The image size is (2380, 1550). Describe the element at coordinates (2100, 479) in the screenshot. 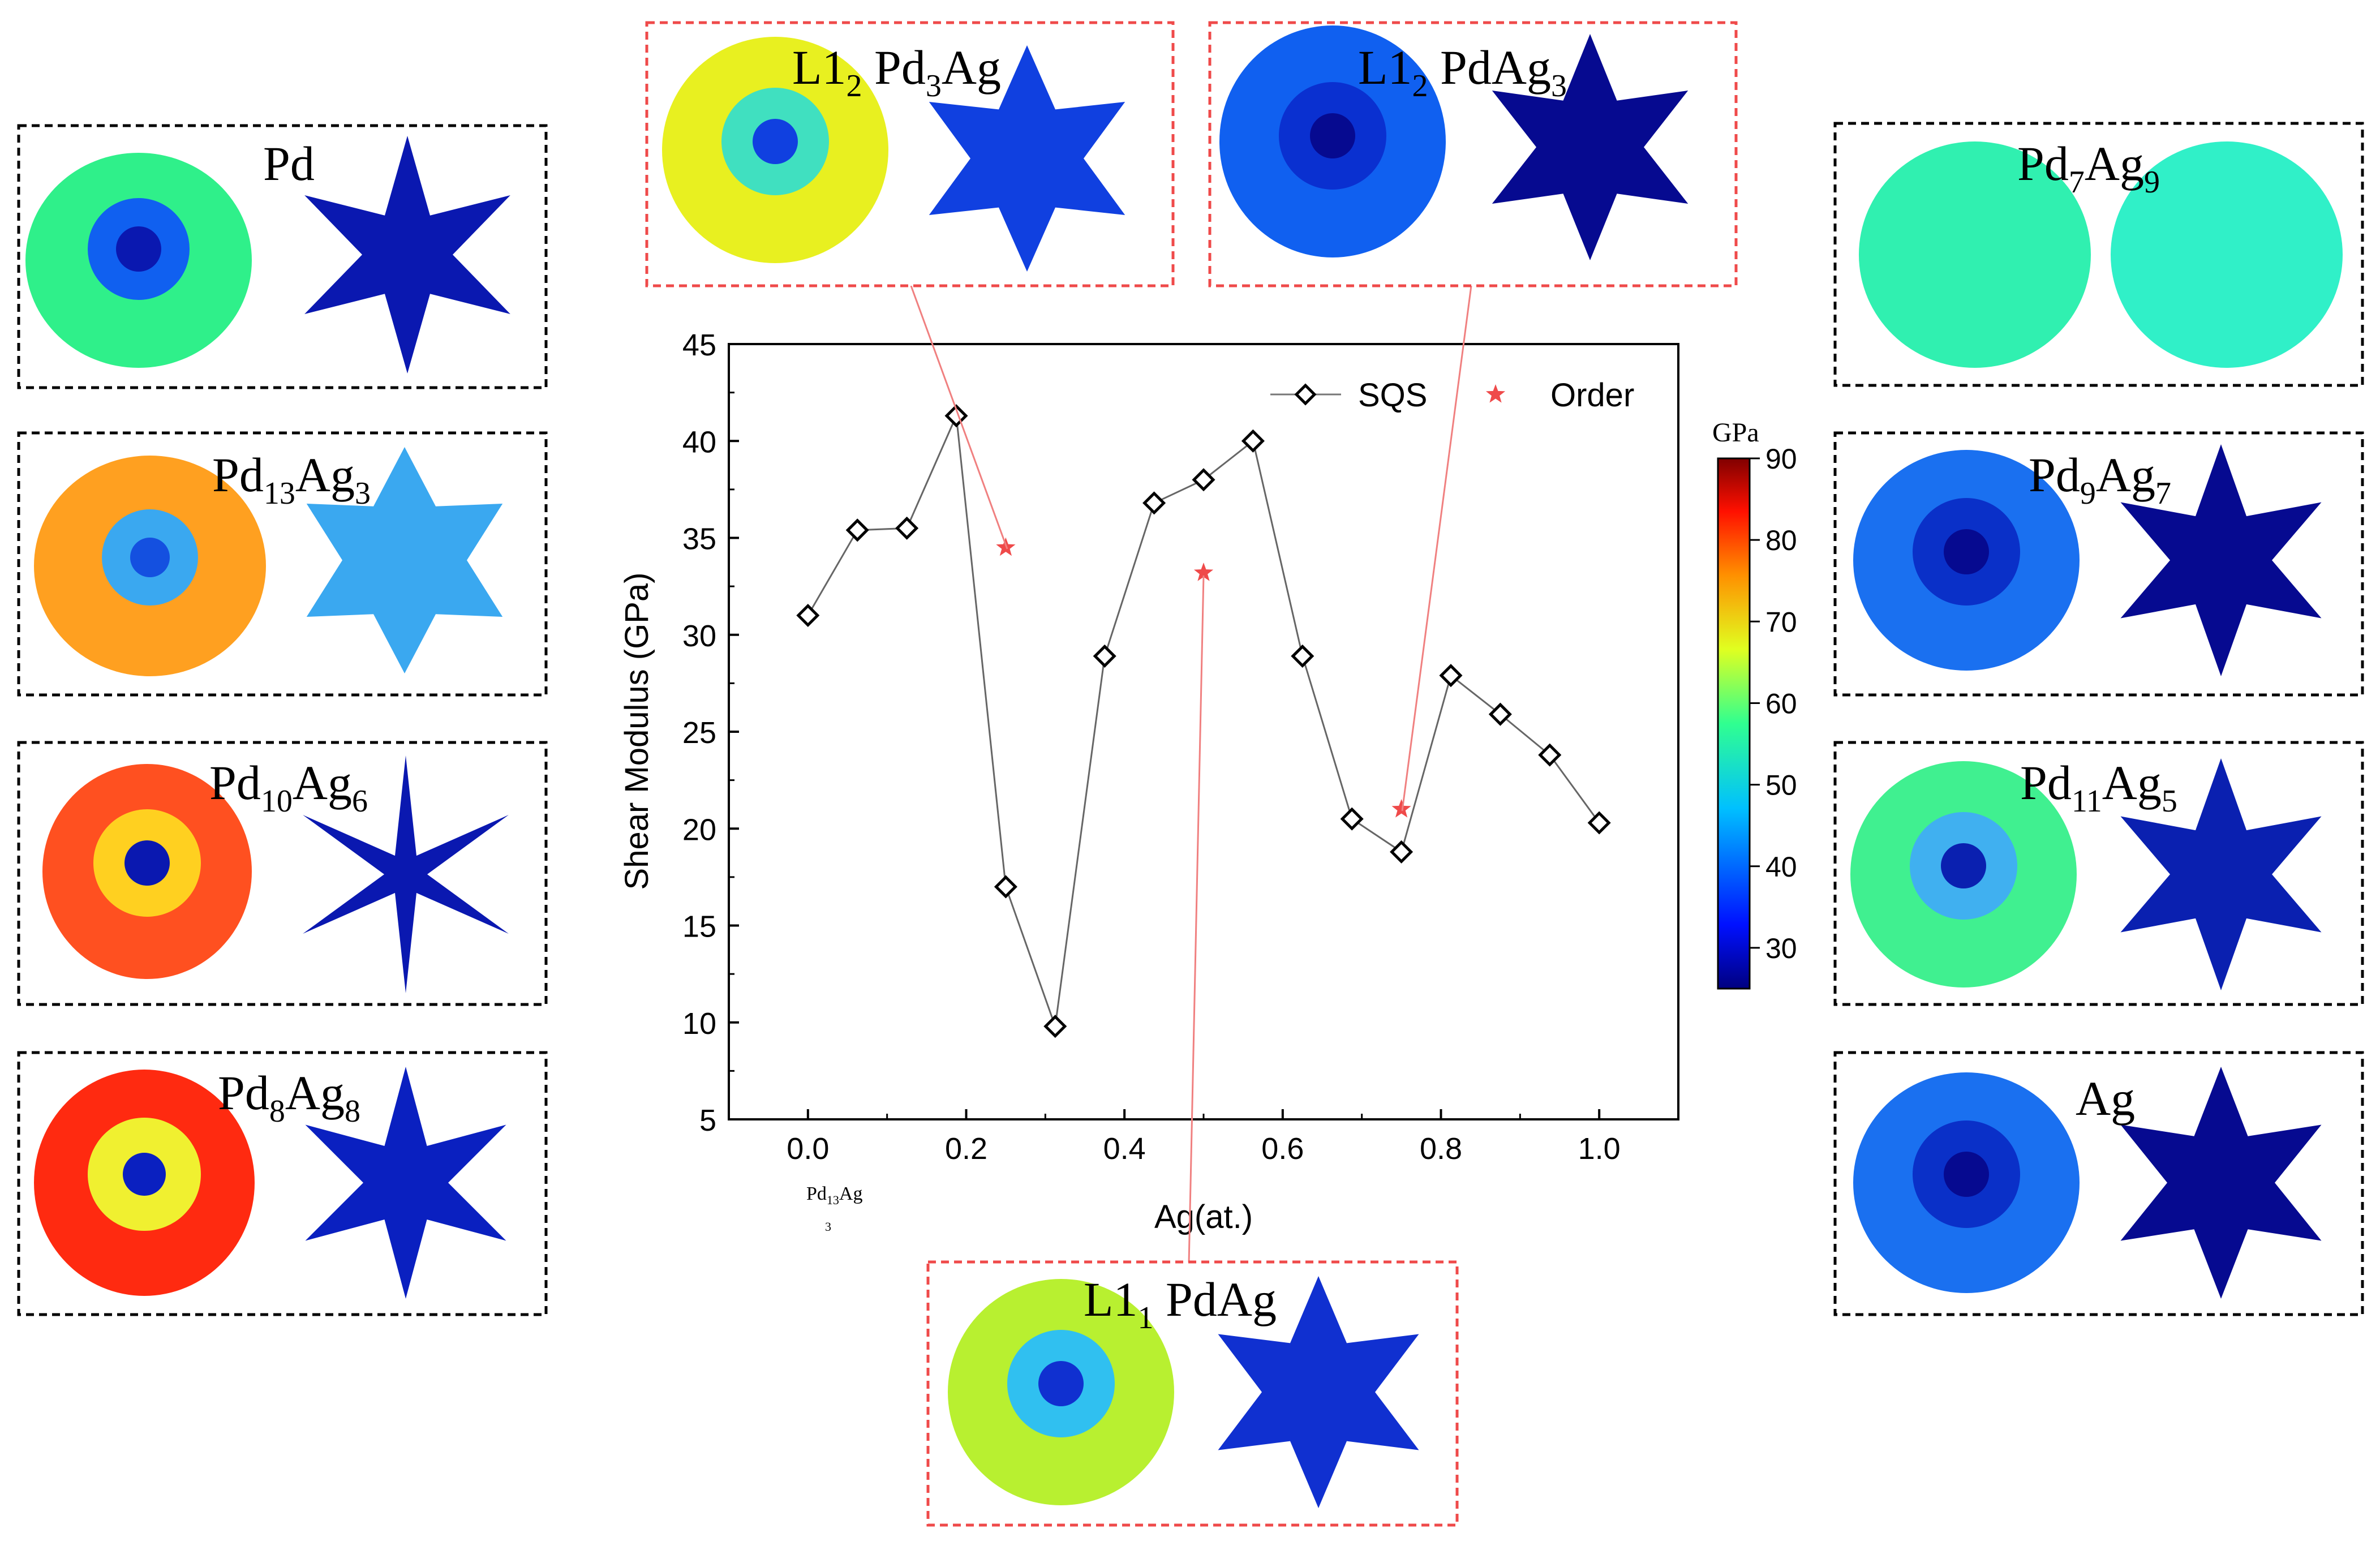

I see `panel-title: Pd9Ag7` at that location.